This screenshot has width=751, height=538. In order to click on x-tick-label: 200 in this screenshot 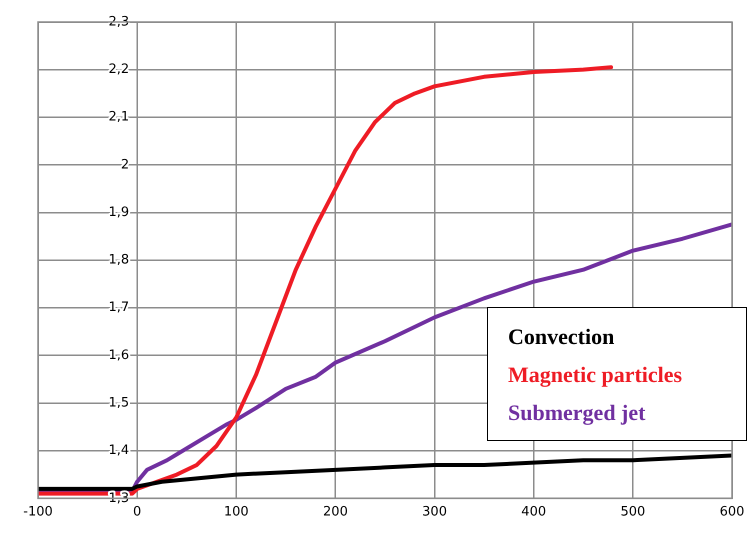, I will do `click(335, 512)`.